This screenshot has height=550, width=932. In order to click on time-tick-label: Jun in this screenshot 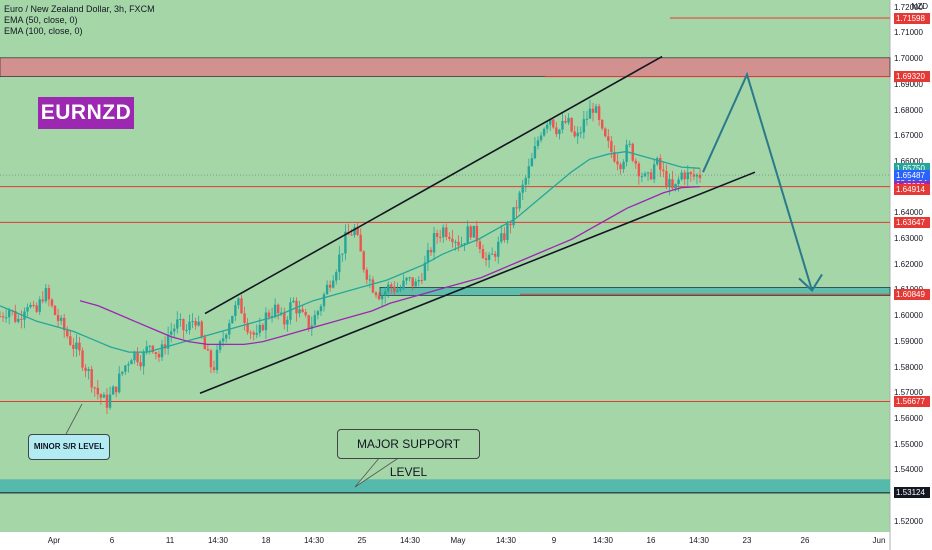, I will do `click(879, 540)`.